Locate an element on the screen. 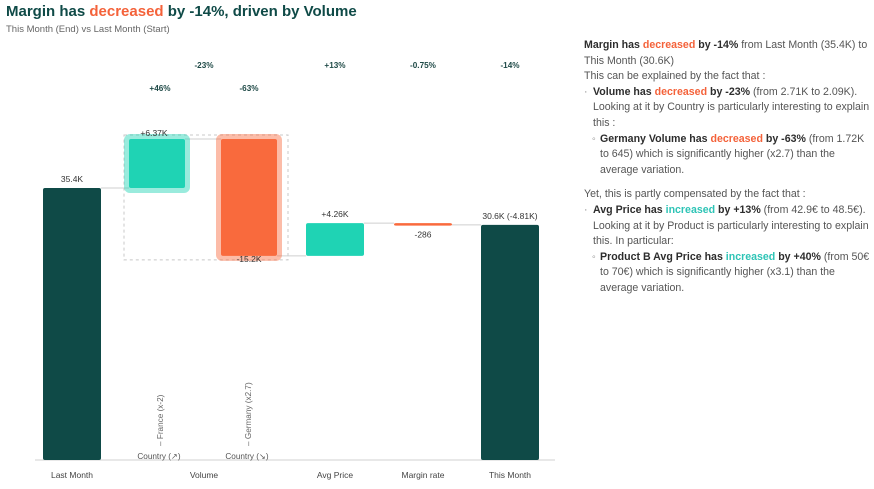 The image size is (874, 489). bar-margin_rate is located at coordinates (423, 224).